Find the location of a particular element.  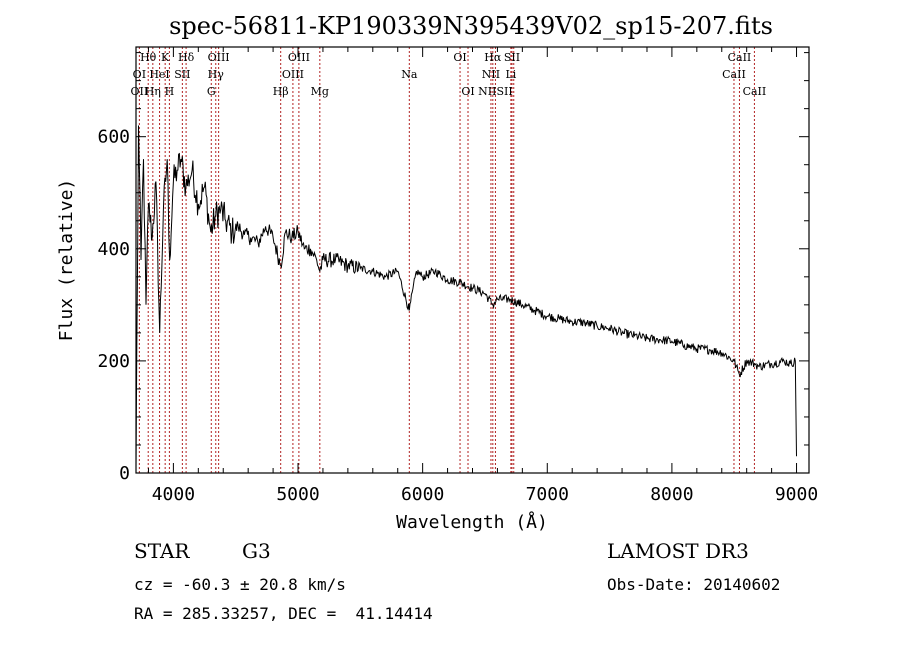

line-label: G is located at coordinates (211, 91).